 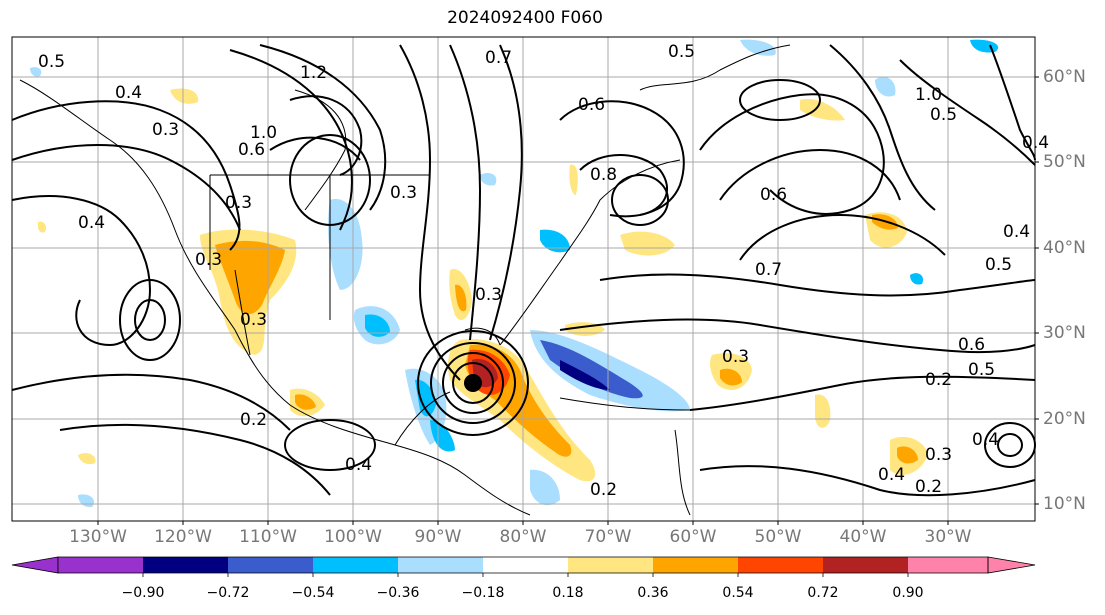 What do you see at coordinates (1064, 504) in the screenshot?
I see `lat-label: 10°N` at bounding box center [1064, 504].